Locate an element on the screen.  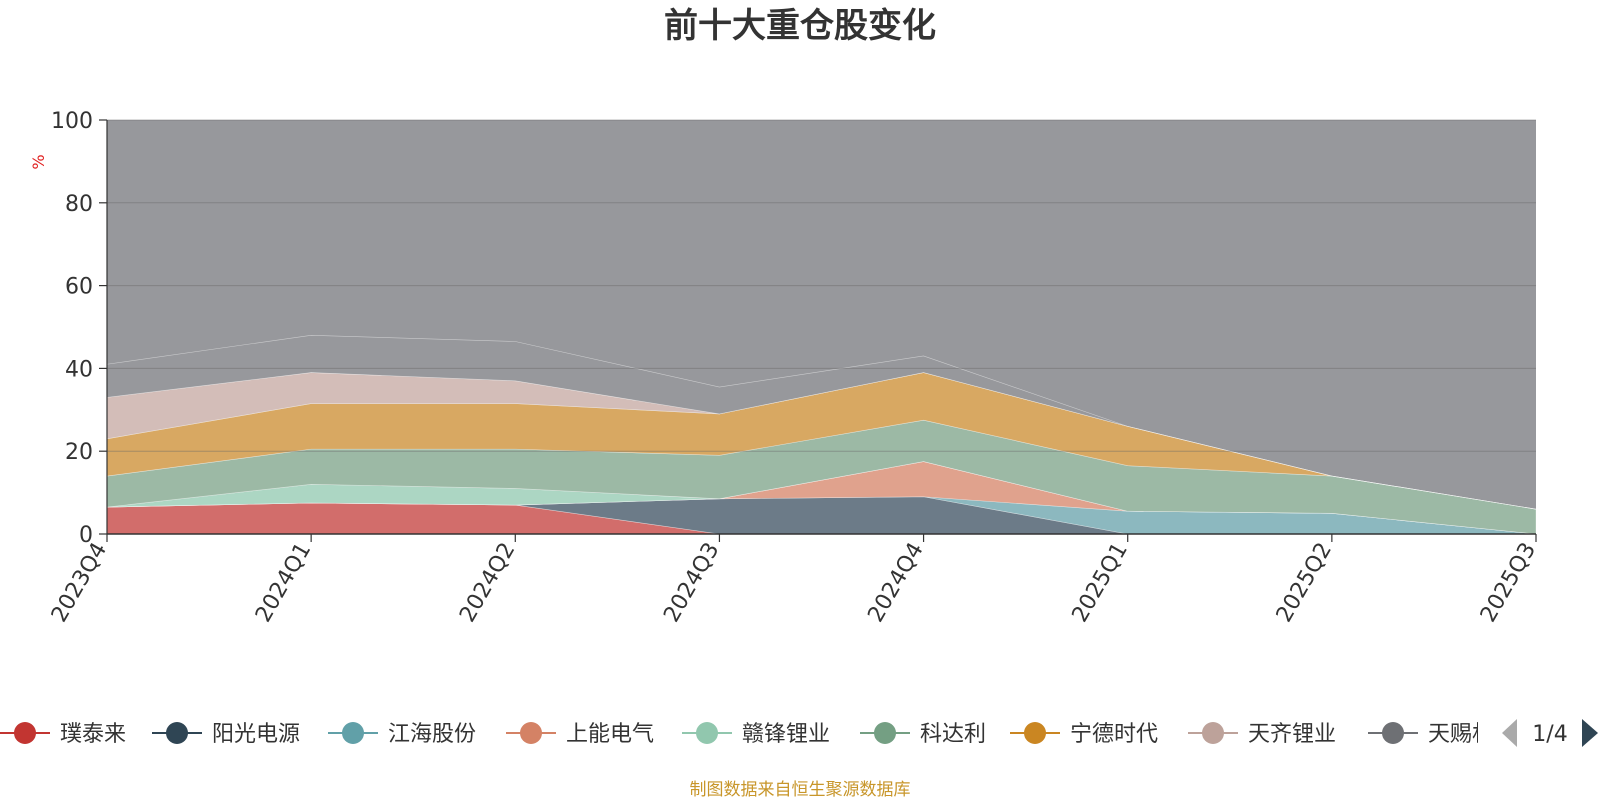
legend-item: 璞泰来 is located at coordinates (63, 734).